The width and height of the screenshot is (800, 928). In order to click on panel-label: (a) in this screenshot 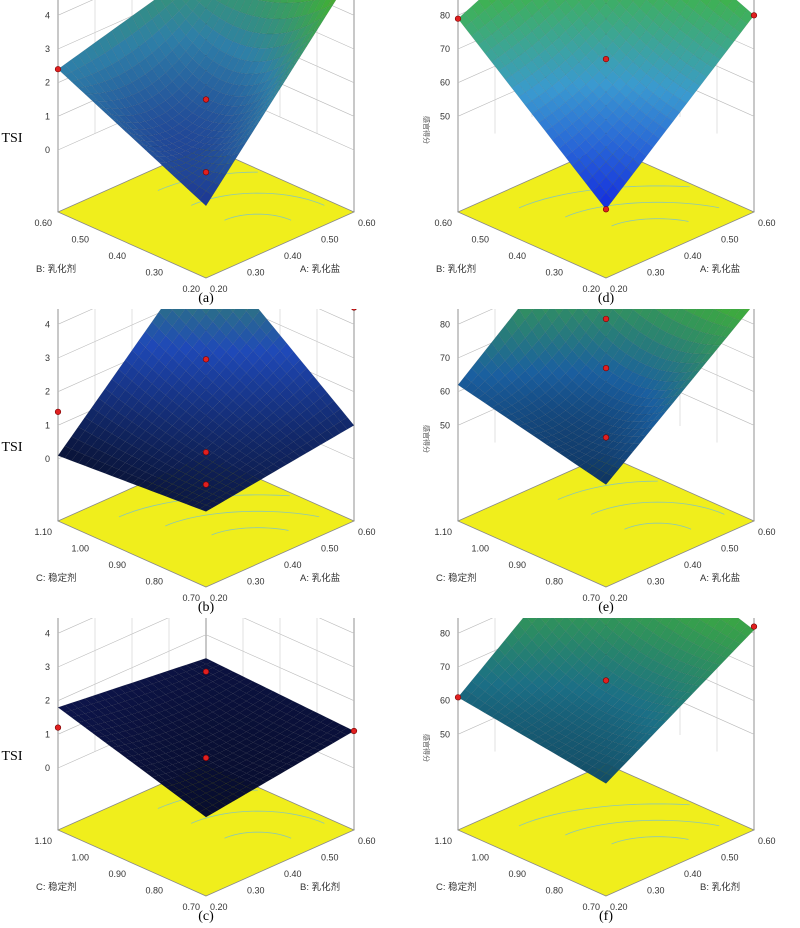, I will do `click(206, 298)`.